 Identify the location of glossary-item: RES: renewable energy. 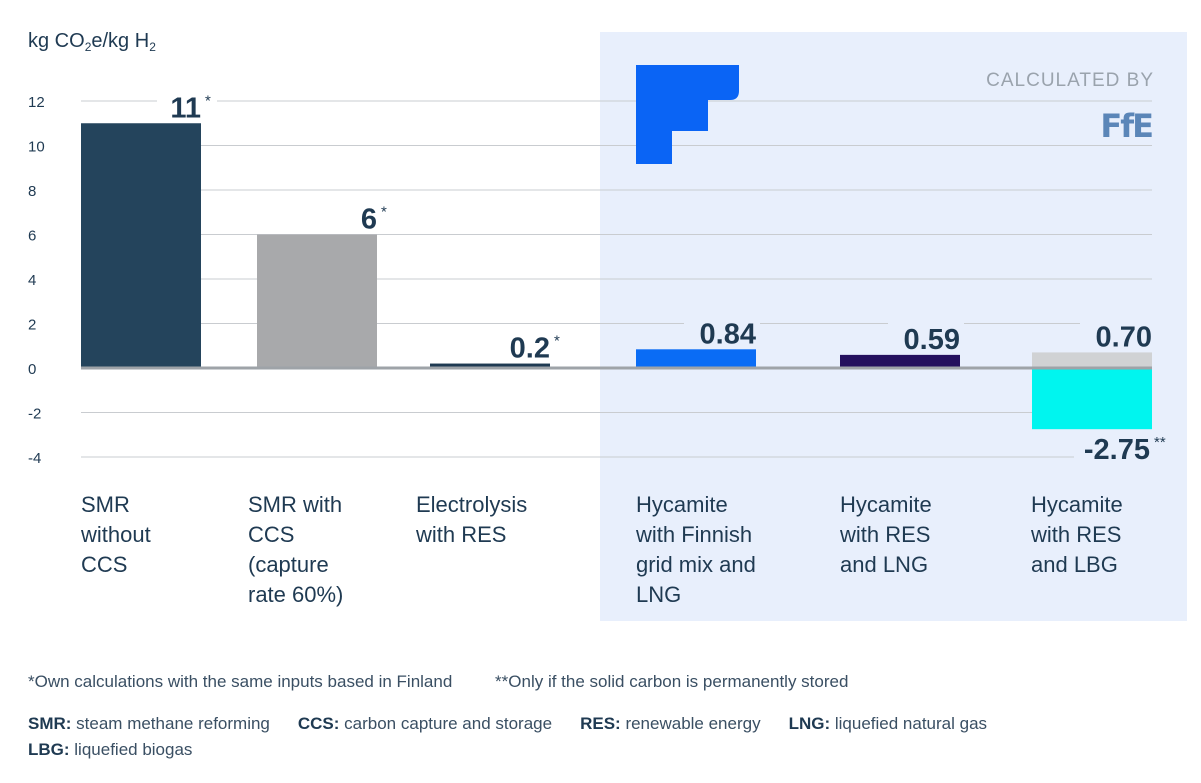
(670, 724).